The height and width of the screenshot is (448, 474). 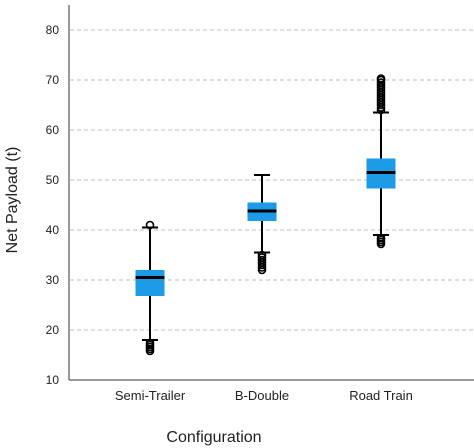 I want to click on y-axis-title: Net Payload (t), so click(x=12, y=200).